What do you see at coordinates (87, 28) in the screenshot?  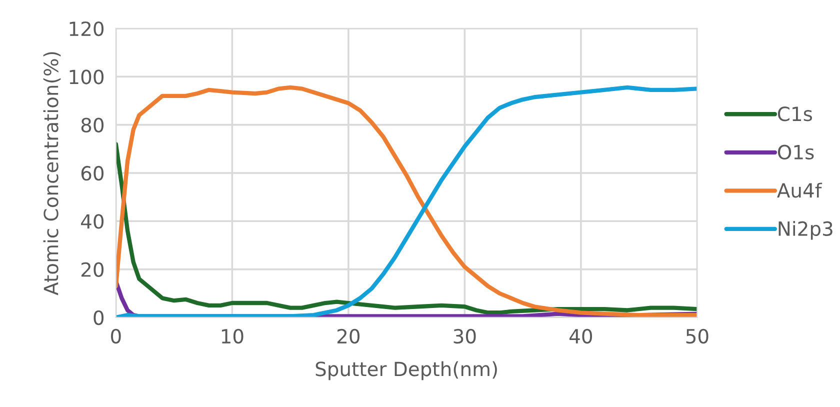 I see `y-tick-label: 120` at bounding box center [87, 28].